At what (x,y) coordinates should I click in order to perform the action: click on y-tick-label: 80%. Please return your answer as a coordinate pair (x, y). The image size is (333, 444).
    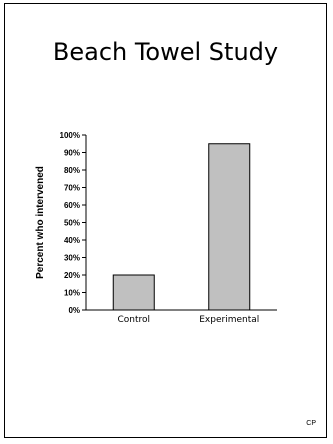
    Looking at the image, I should click on (72, 170).